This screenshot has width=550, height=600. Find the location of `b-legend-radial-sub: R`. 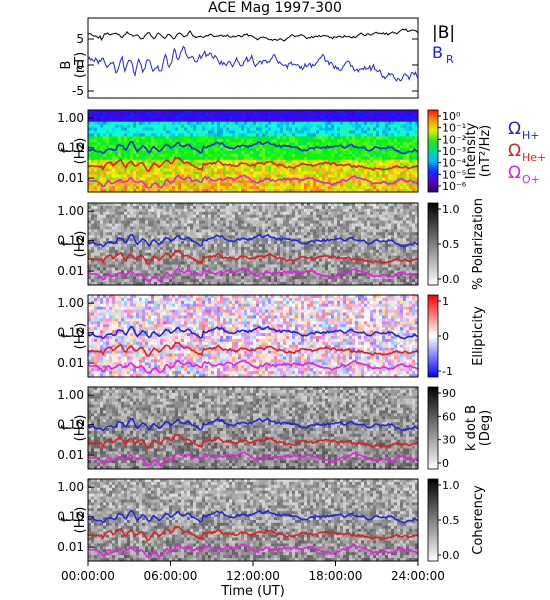

b-legend-radial-sub: R is located at coordinates (450, 59).